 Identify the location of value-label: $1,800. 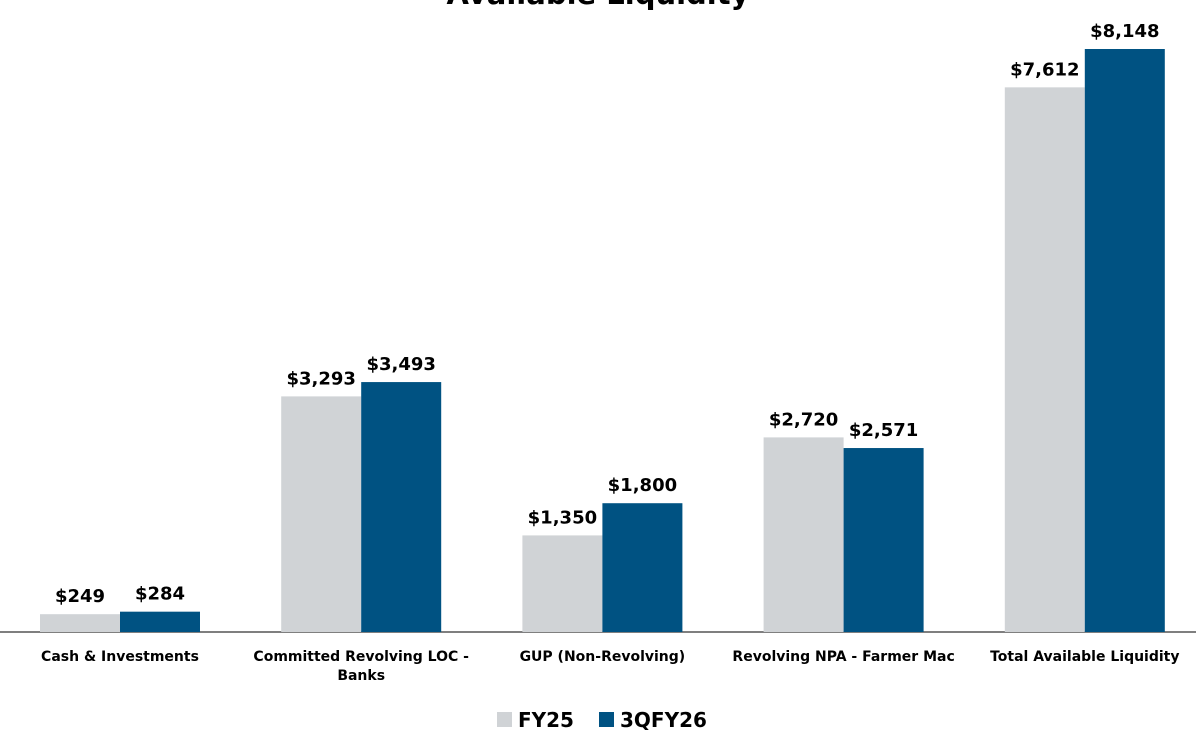
(642, 485).